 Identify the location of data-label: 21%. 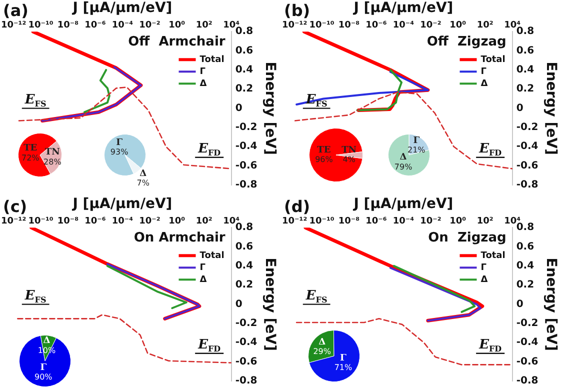
(416, 150).